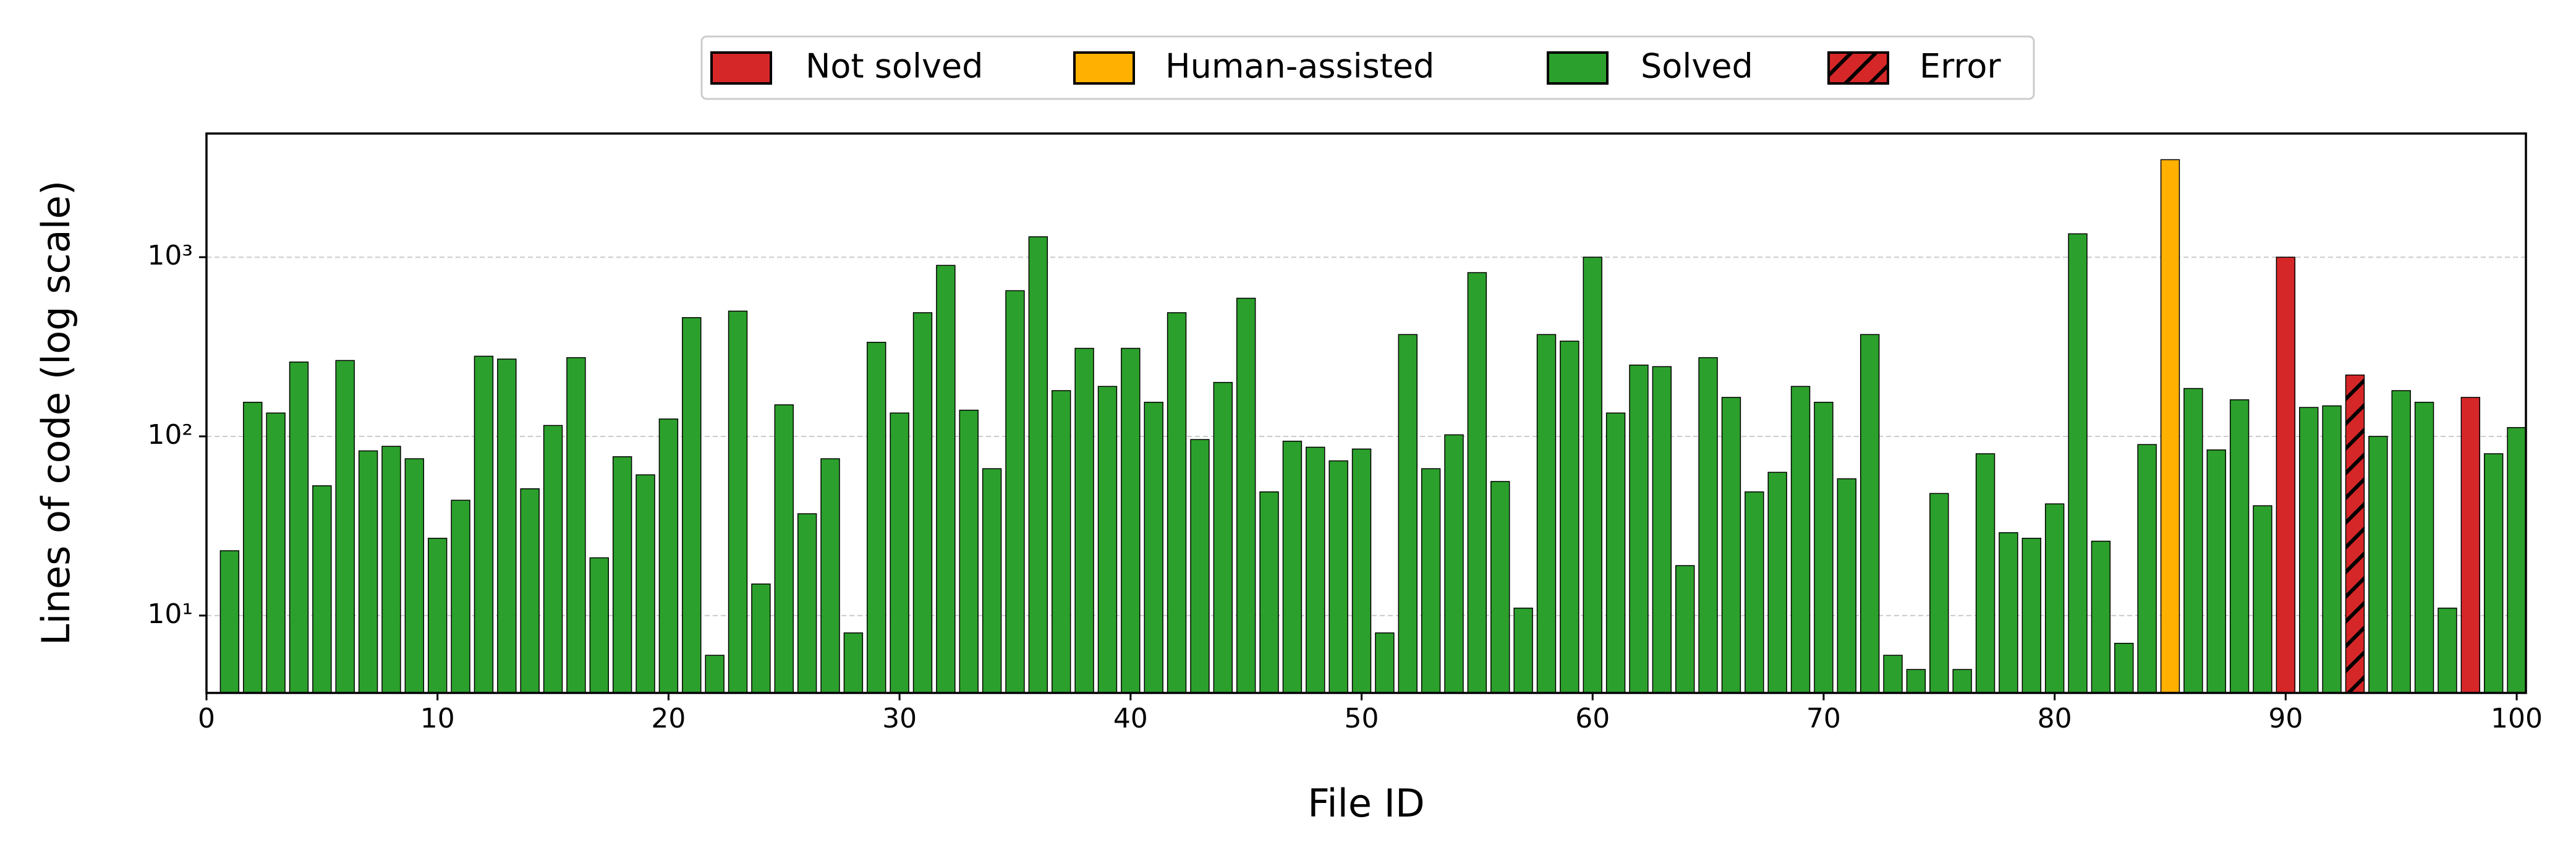 The width and height of the screenshot is (2576, 866). Describe the element at coordinates (899, 718) in the screenshot. I see `x-tick-label: 30` at that location.